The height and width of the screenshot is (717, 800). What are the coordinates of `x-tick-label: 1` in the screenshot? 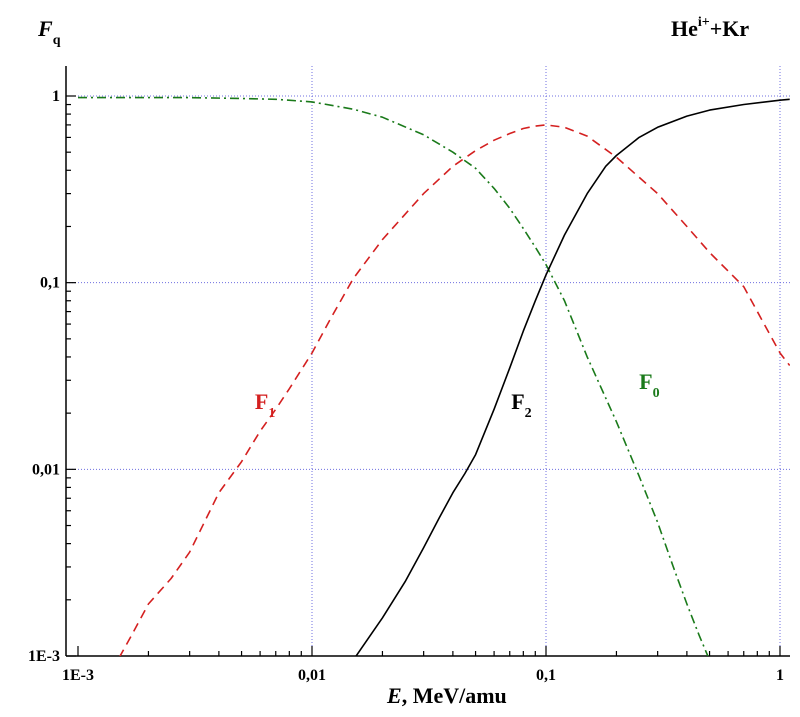 It's located at (780, 675).